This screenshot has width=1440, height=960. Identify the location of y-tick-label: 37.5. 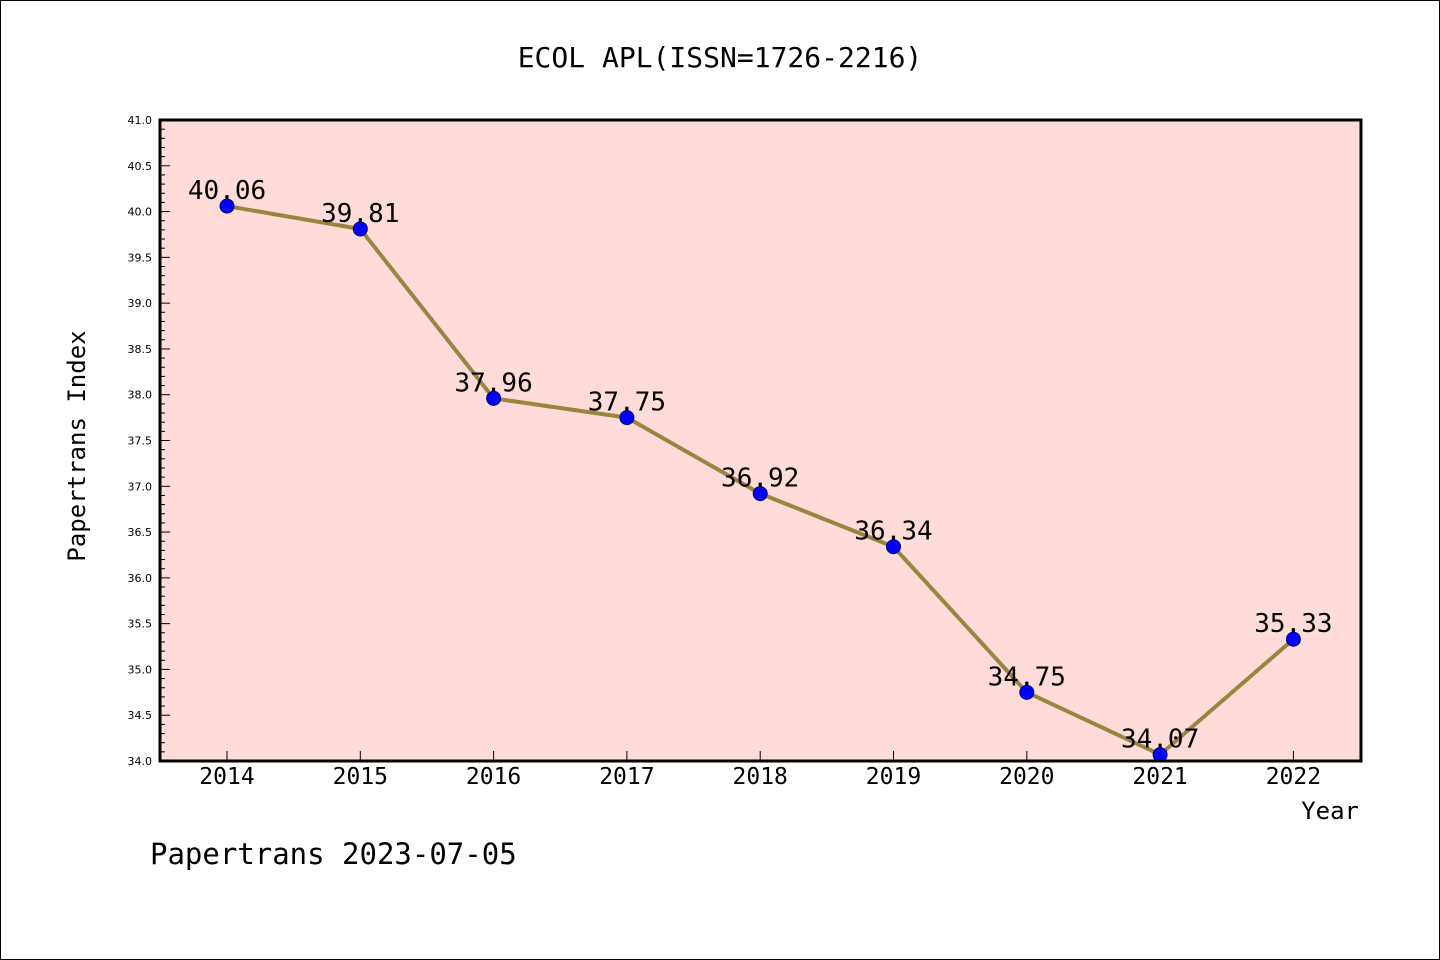
(140, 441).